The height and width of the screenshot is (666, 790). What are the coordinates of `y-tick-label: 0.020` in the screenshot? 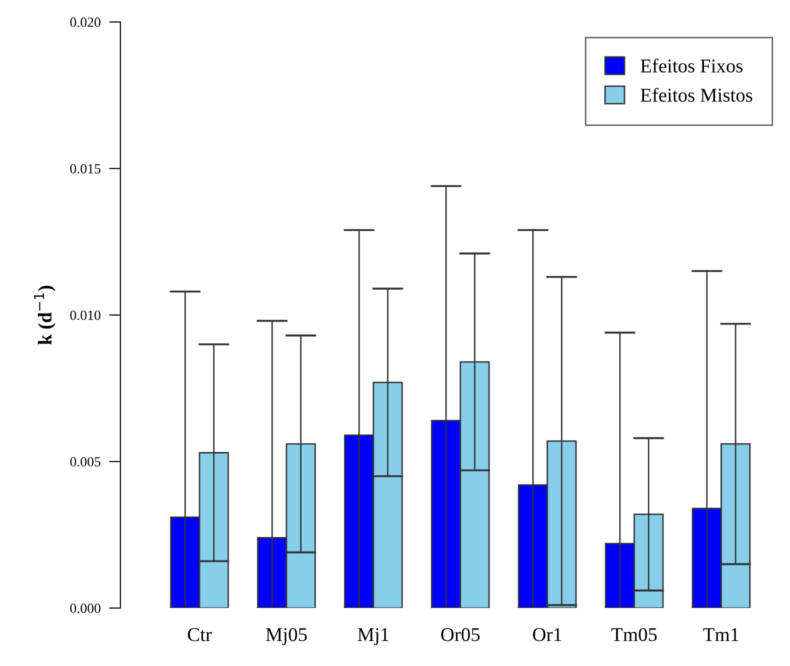 It's located at (85, 22).